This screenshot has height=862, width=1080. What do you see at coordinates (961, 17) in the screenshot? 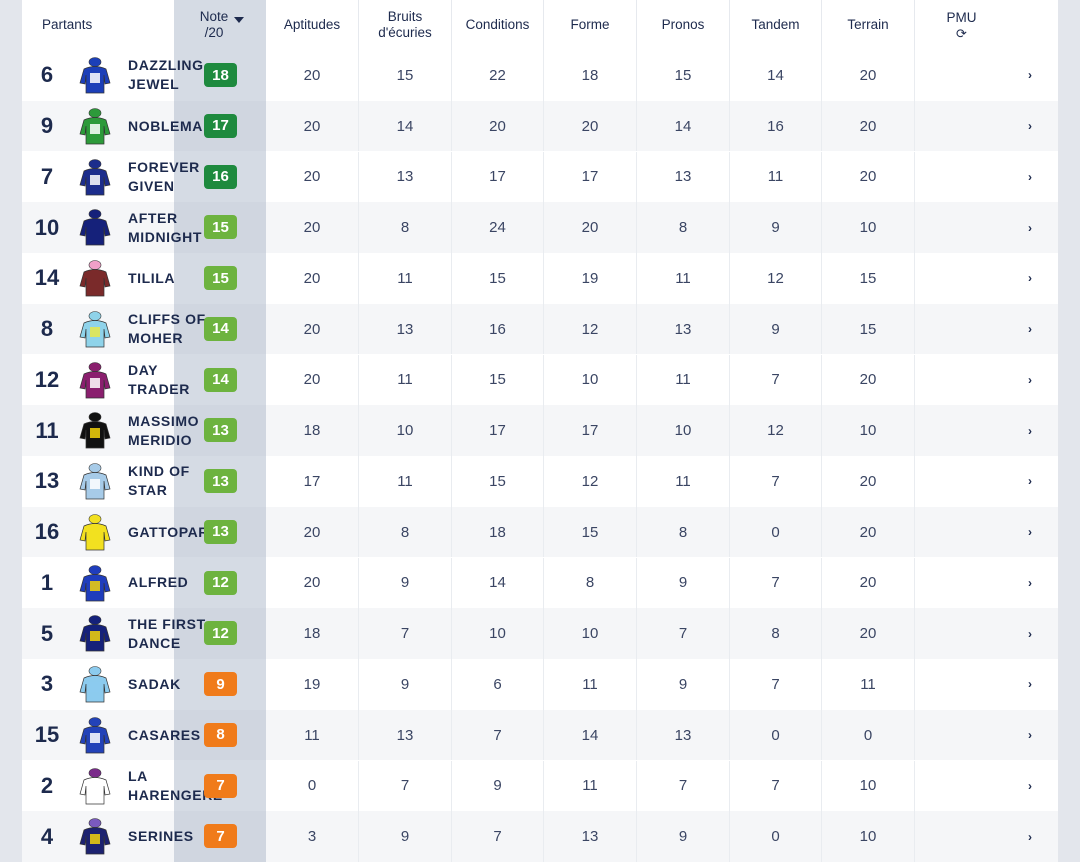
I see `header-pmu-label: PMU` at bounding box center [961, 17].